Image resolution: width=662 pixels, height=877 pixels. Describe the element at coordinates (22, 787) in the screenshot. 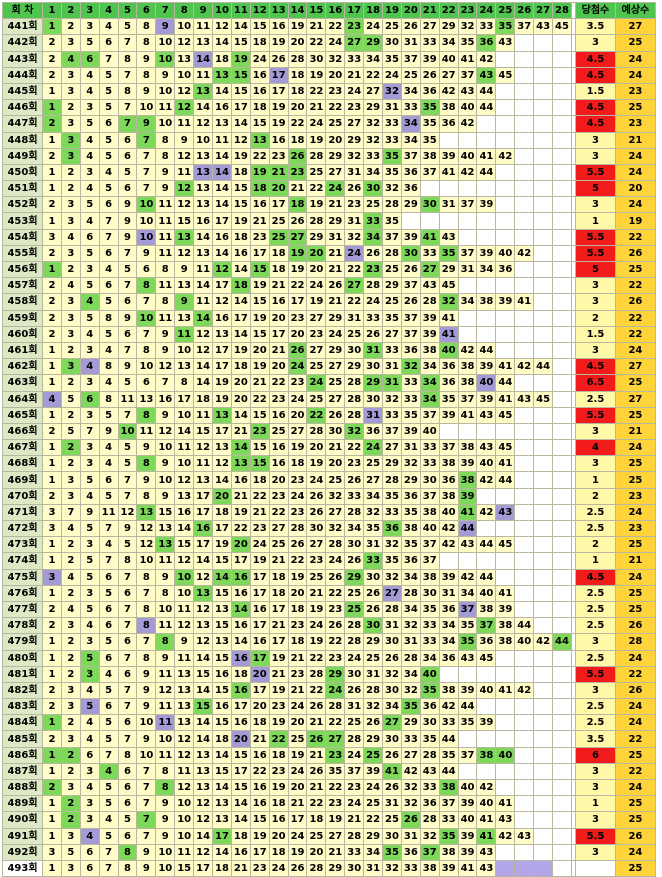

I see `round-label: 488회` at that location.